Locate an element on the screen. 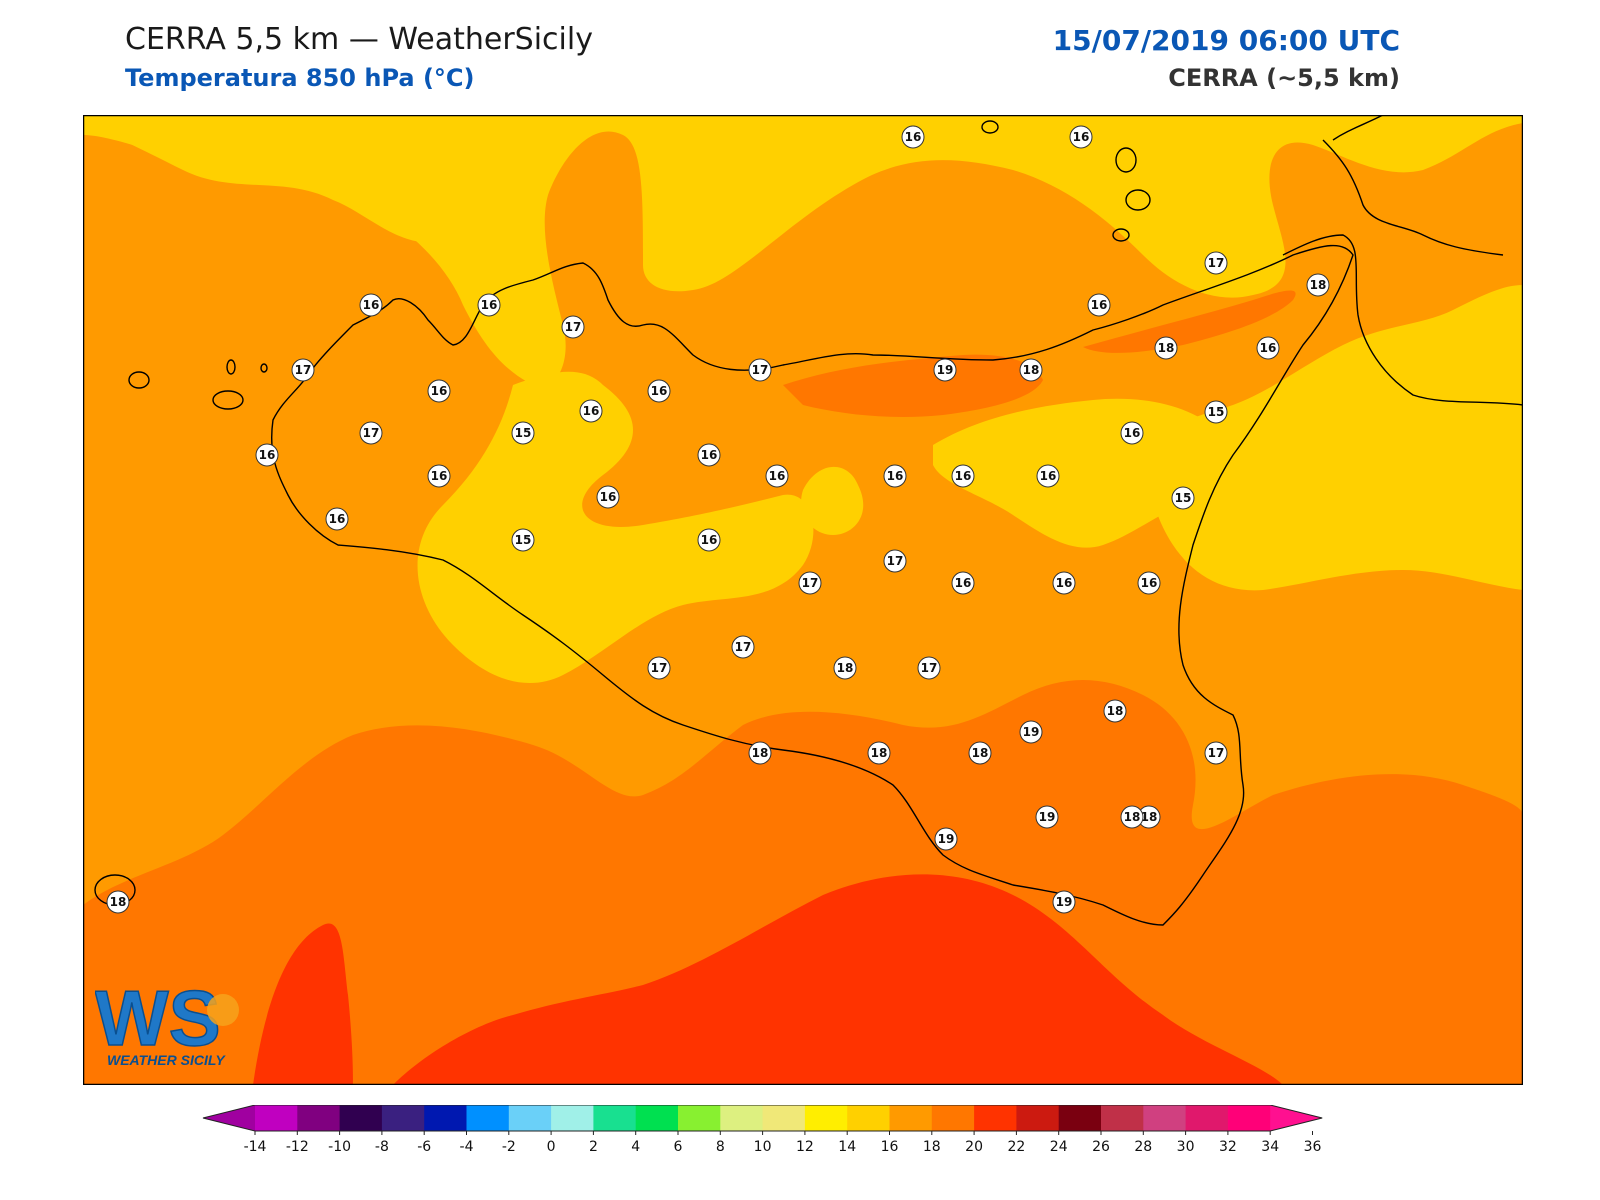 The width and height of the screenshot is (1600, 1200). colorbar-tick-label: 32 is located at coordinates (1228, 1147).